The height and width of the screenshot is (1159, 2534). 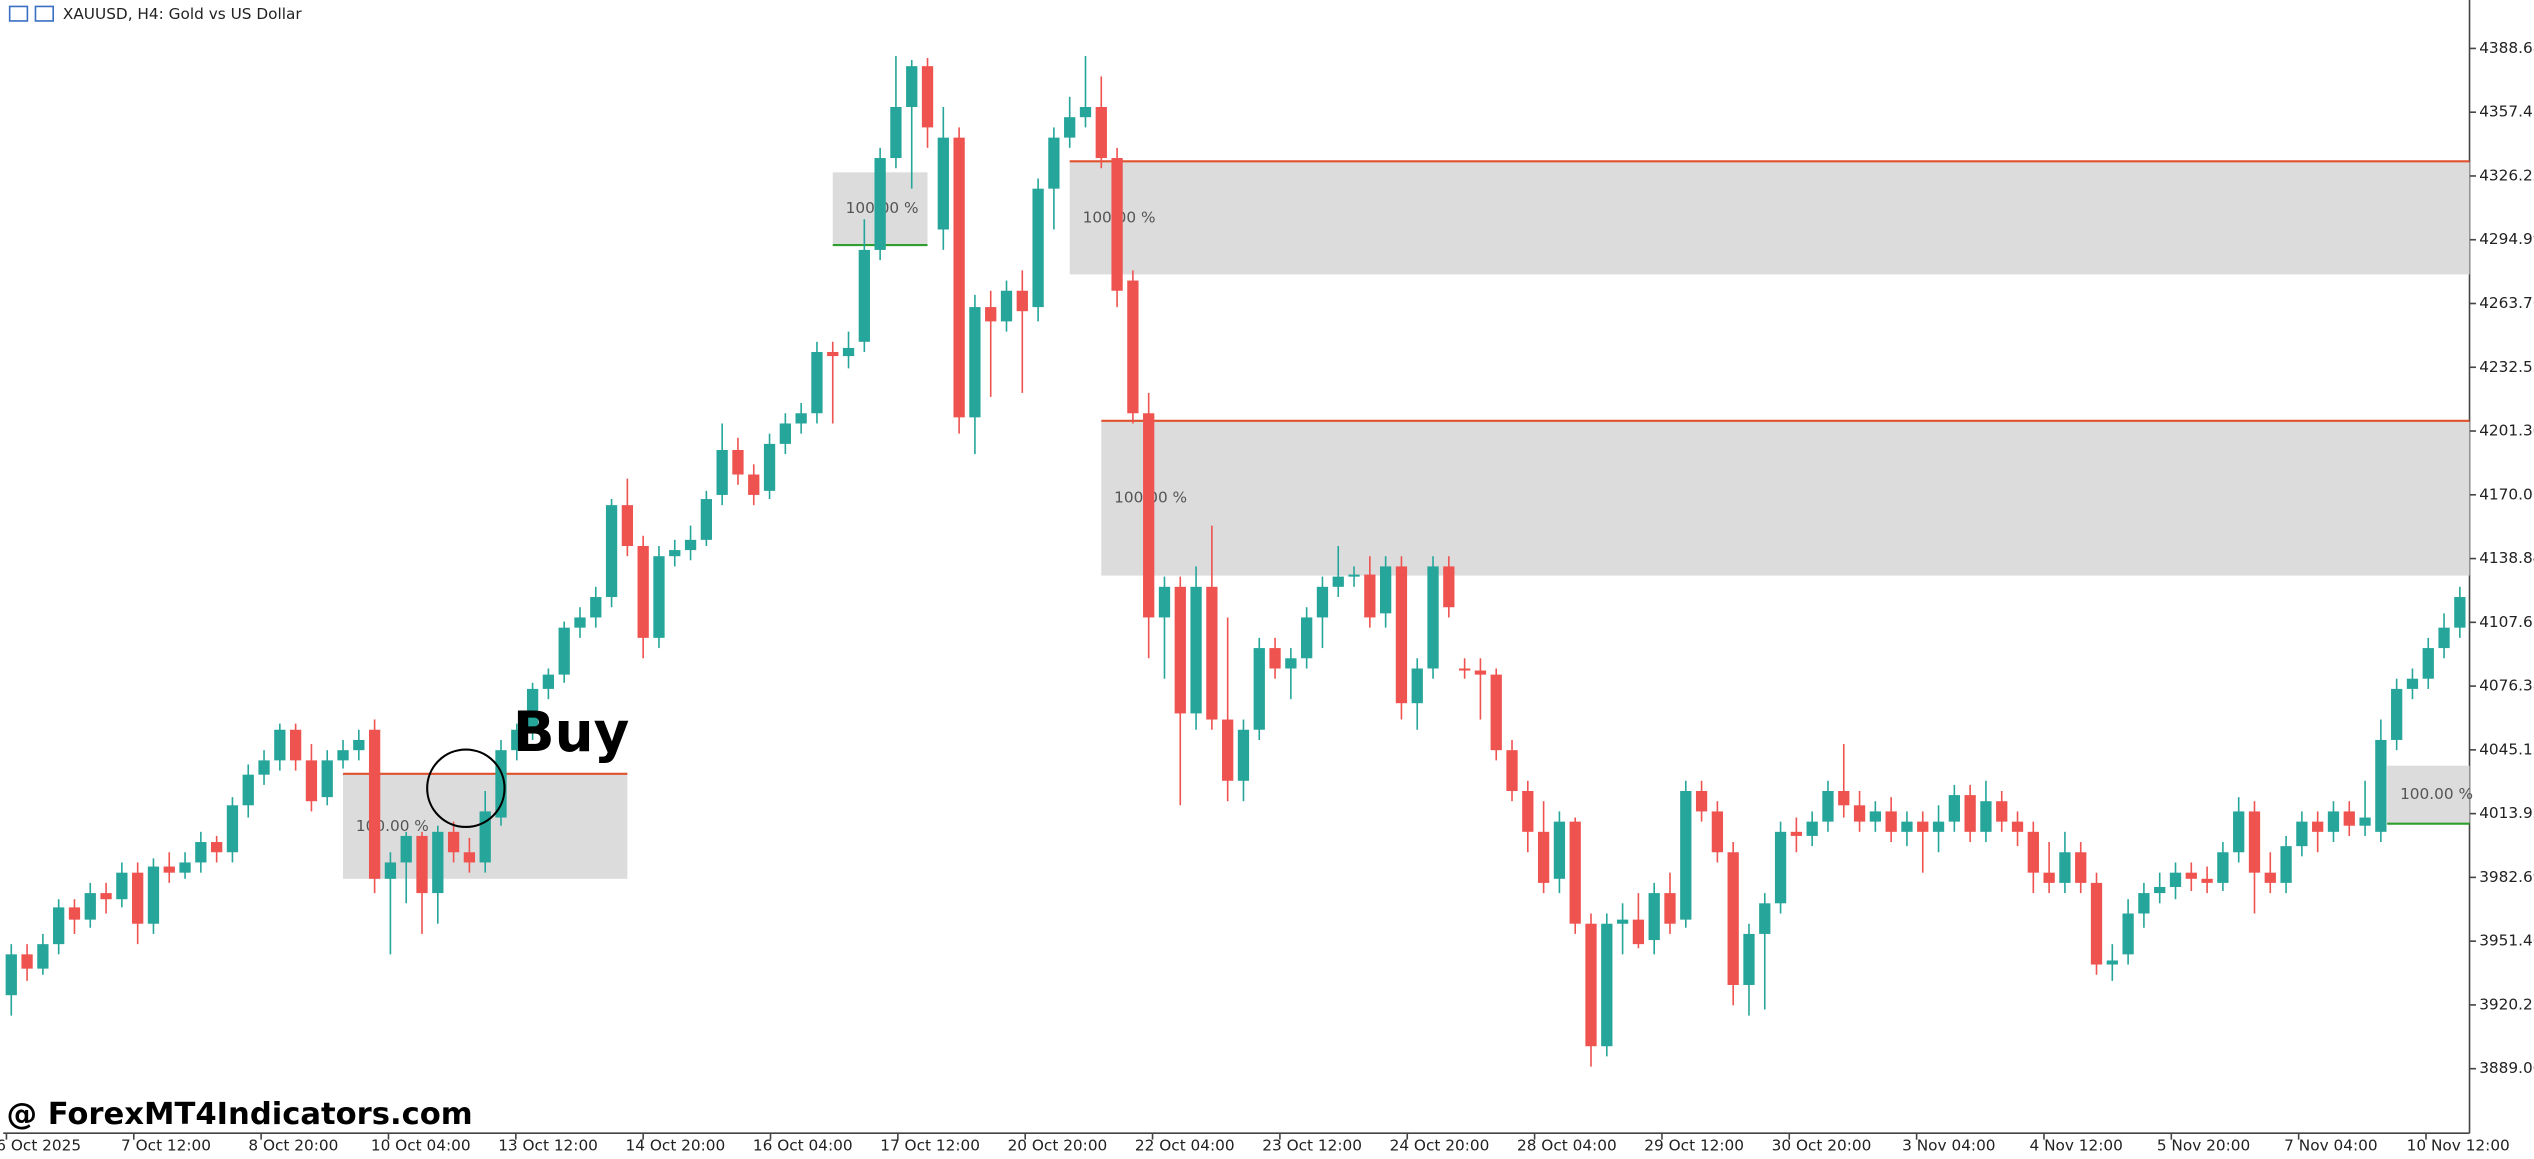 What do you see at coordinates (293, 1146) in the screenshot?
I see `x-tick-label: 8 Oct 20:00` at bounding box center [293, 1146].